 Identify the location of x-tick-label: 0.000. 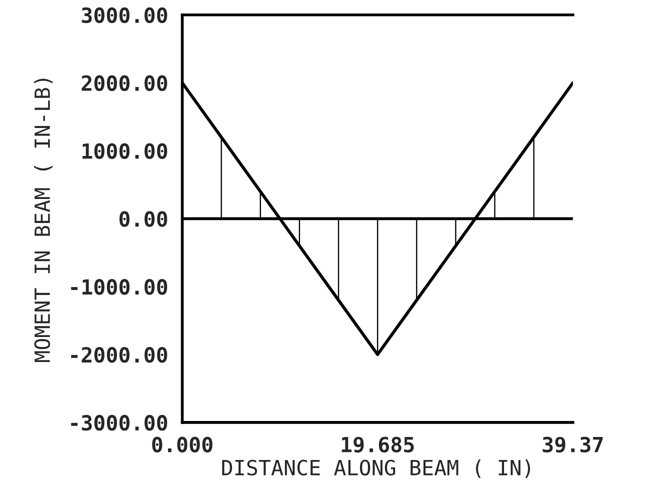
(182, 444).